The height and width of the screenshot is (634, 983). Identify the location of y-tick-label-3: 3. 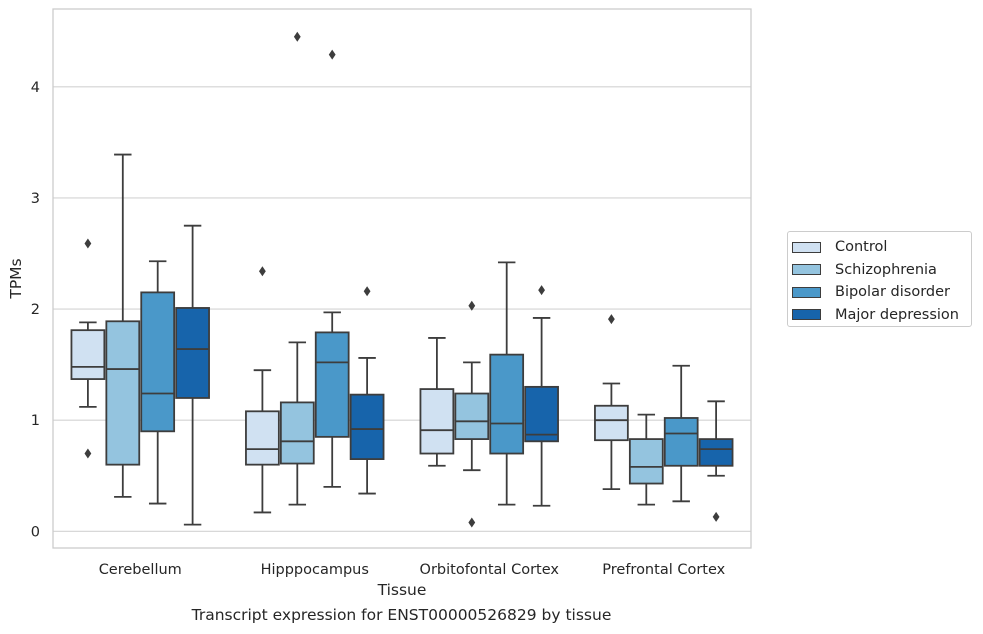
(35, 199).